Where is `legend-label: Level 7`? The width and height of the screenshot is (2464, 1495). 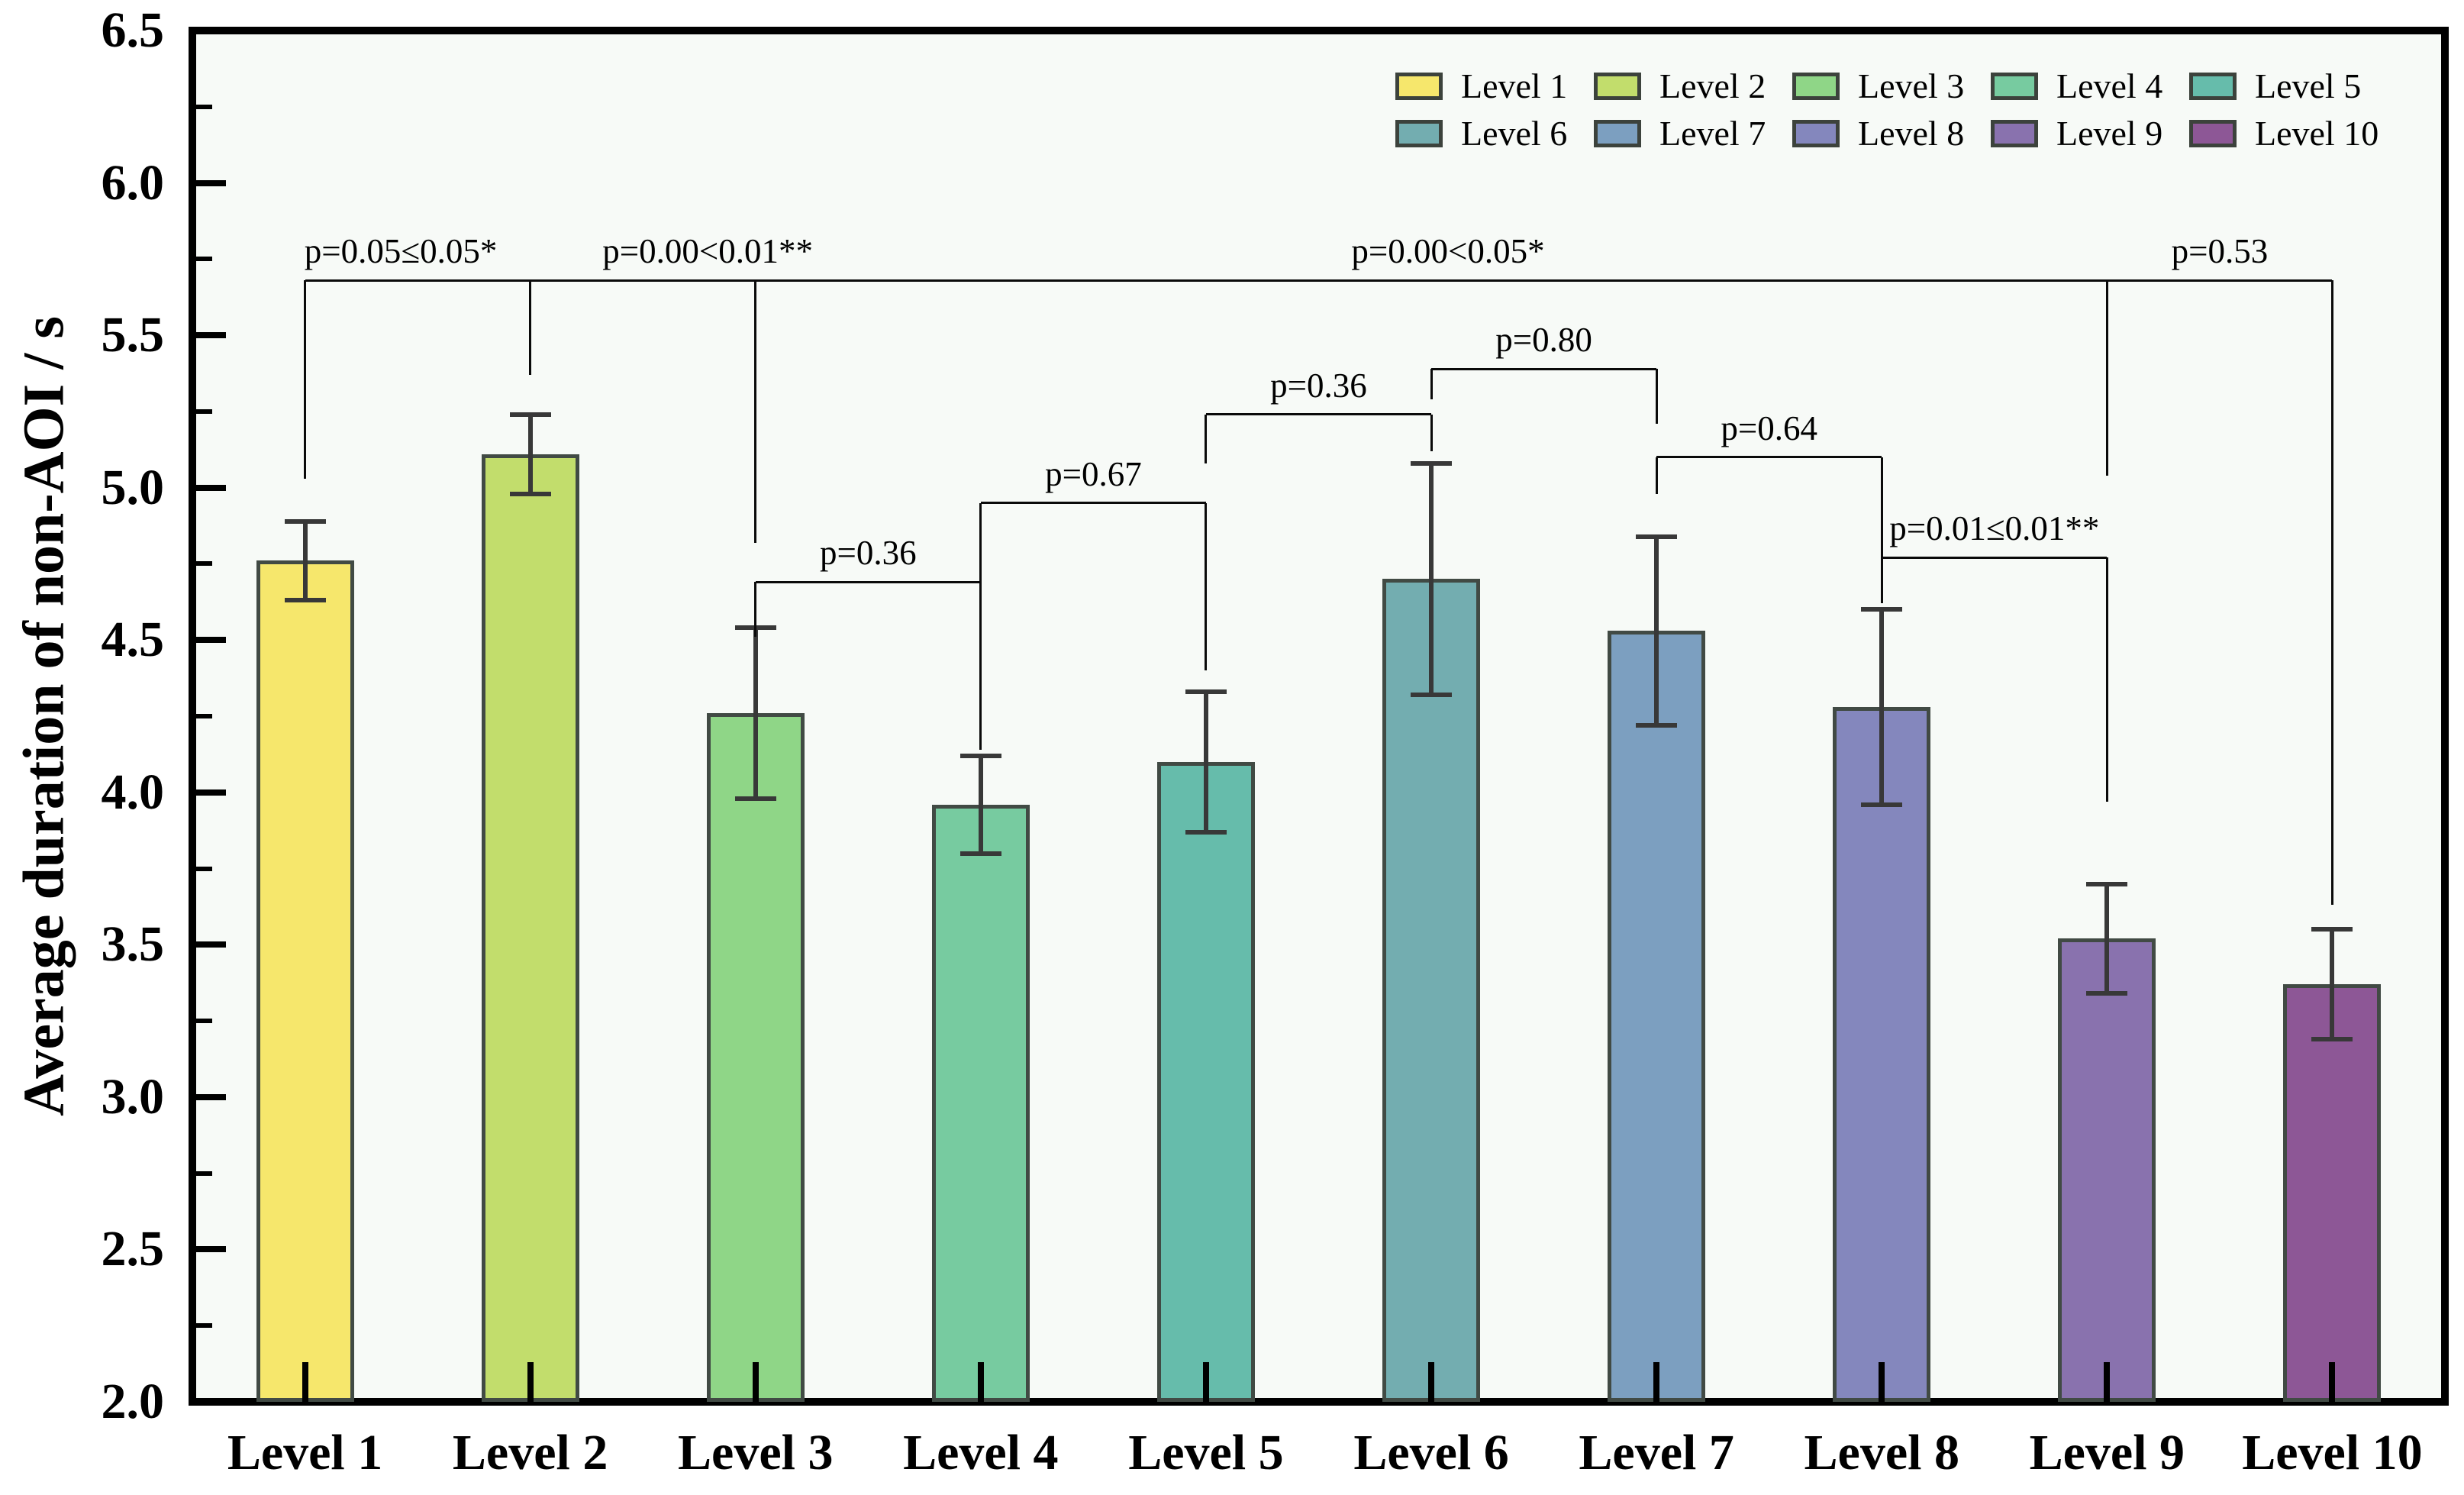
legend-label: Level 7 is located at coordinates (1713, 133).